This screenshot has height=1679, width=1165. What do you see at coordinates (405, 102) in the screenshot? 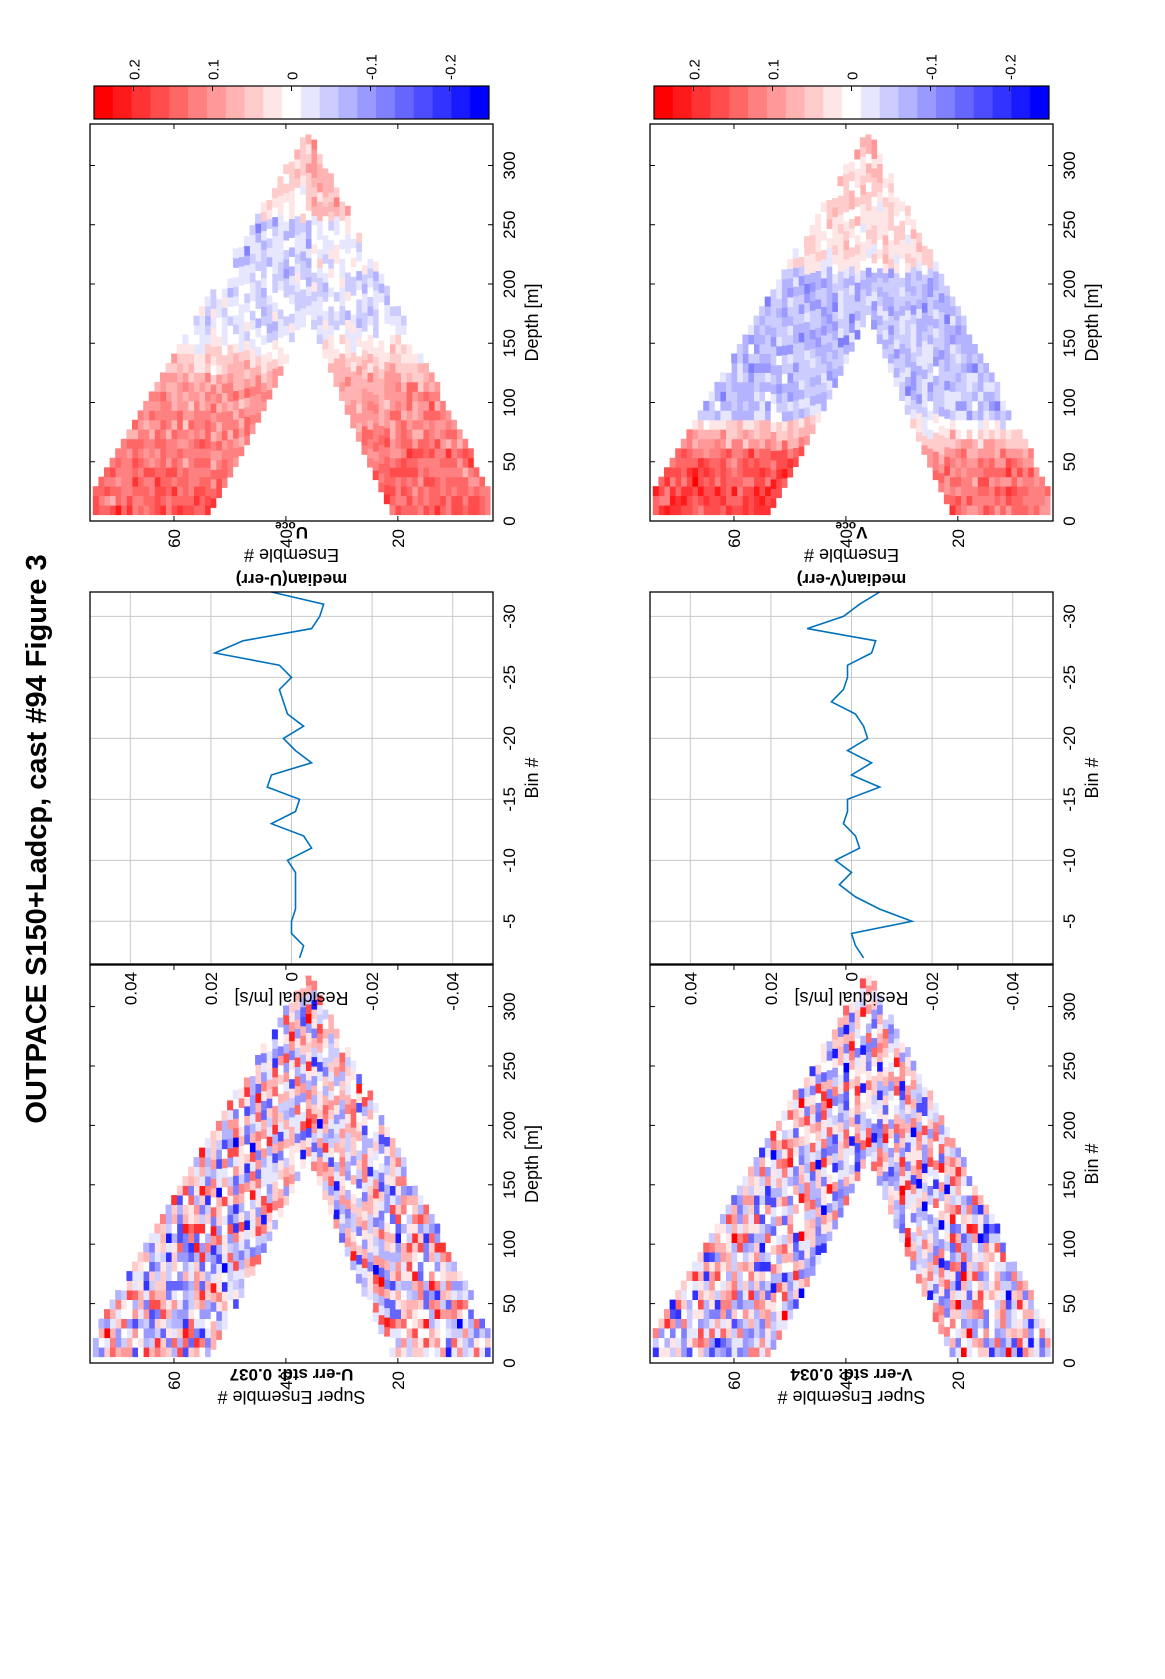
I see `colorbar-swatch` at bounding box center [405, 102].